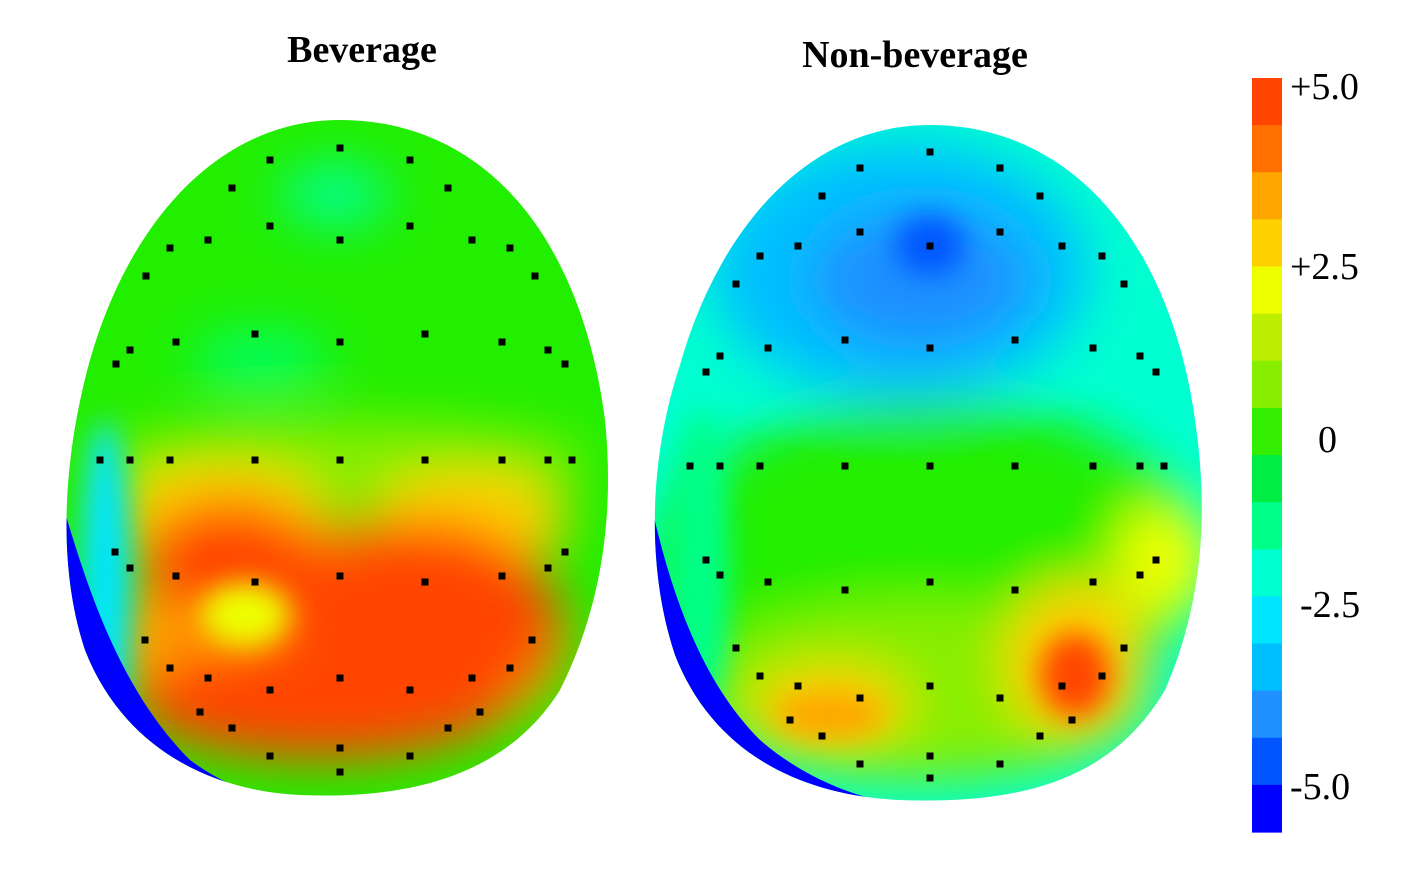  I want to click on colorbar-tick-label: 0, so click(1327, 440).